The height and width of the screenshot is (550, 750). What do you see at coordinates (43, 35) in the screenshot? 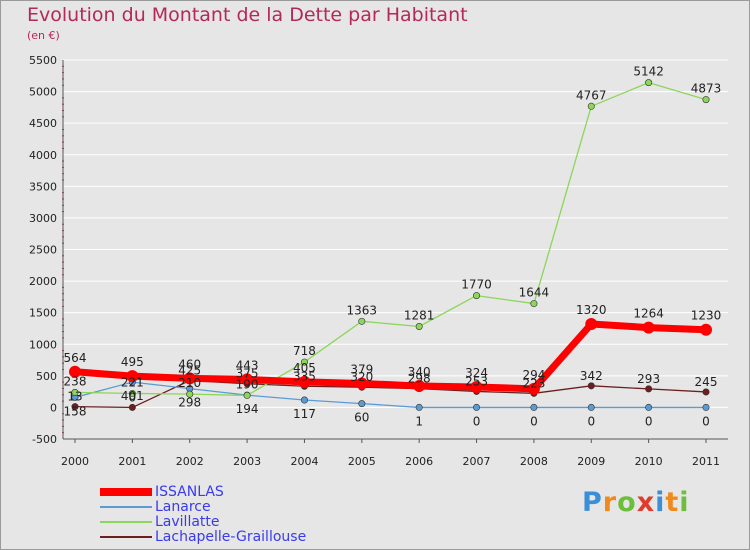
I see `chart-subtitle: (en €)` at bounding box center [43, 35].